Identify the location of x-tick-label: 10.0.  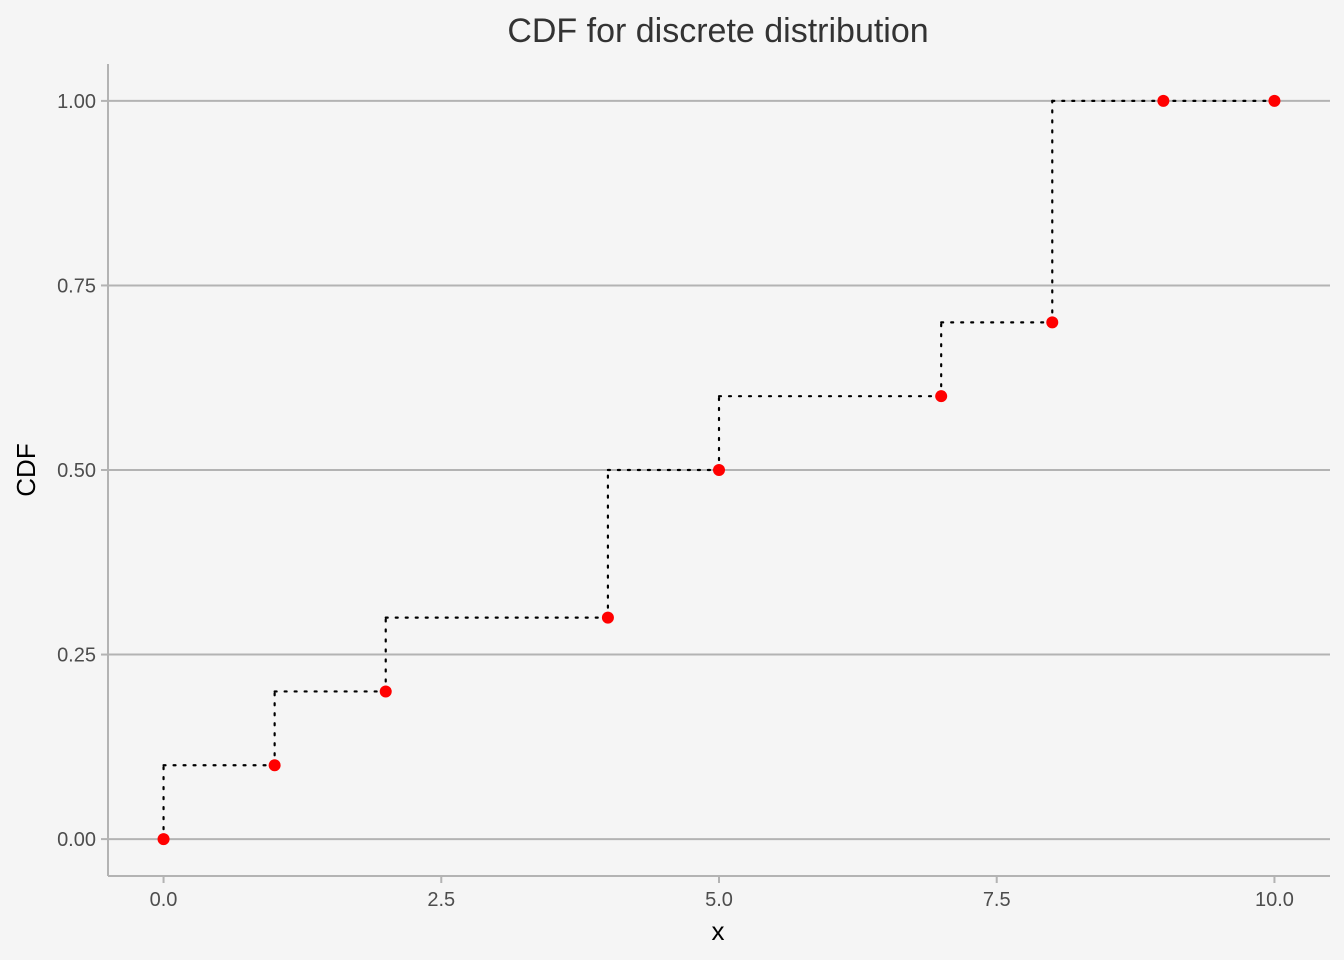
(1274, 900).